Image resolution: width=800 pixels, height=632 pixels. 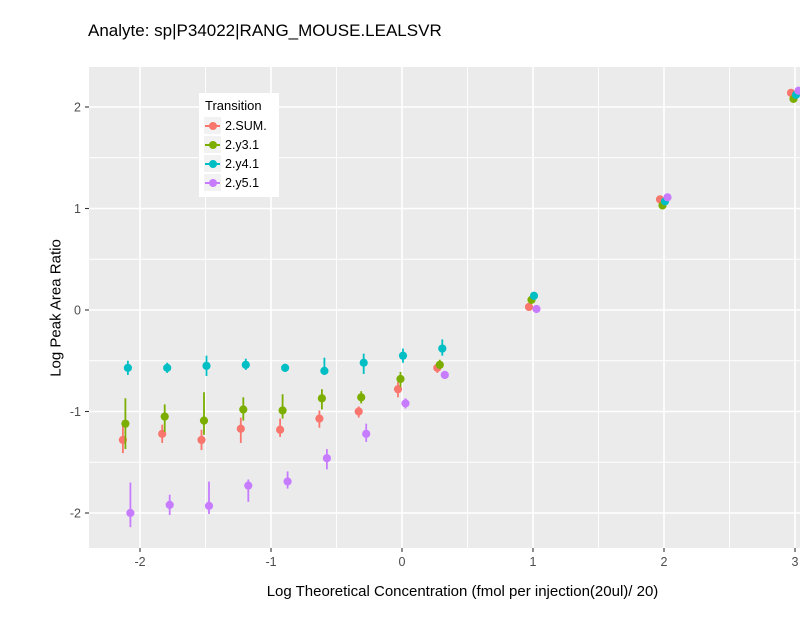 What do you see at coordinates (56, 308) in the screenshot?
I see `y-axis-title: Log Peak Area Ratio` at bounding box center [56, 308].